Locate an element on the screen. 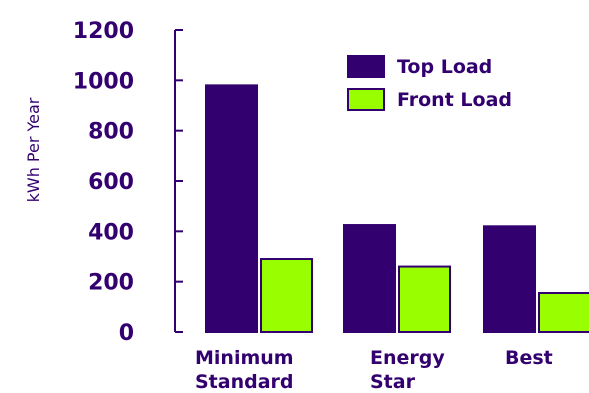 The width and height of the screenshot is (589, 393). y-tick-label: 600 is located at coordinates (111, 182).